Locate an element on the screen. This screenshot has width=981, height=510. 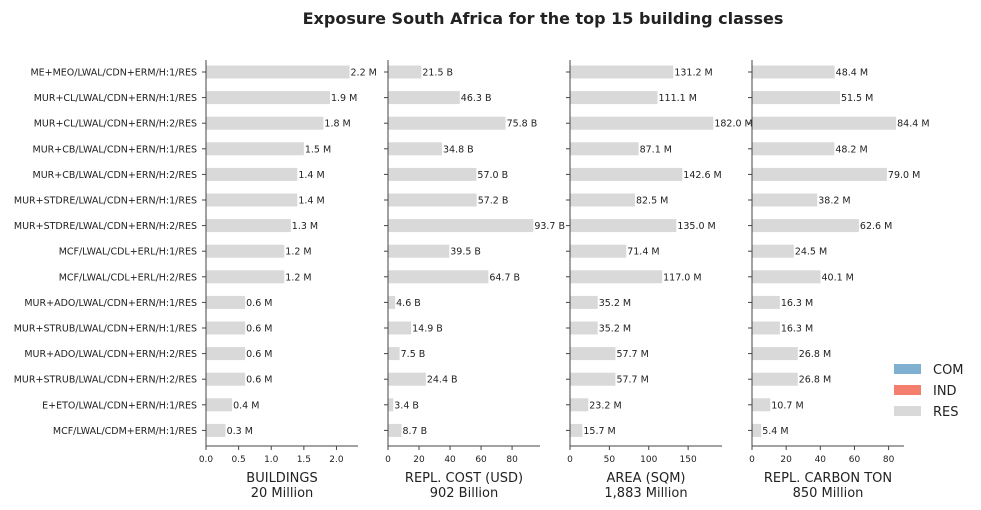
bar-value-label: 71.4 M is located at coordinates (643, 252).